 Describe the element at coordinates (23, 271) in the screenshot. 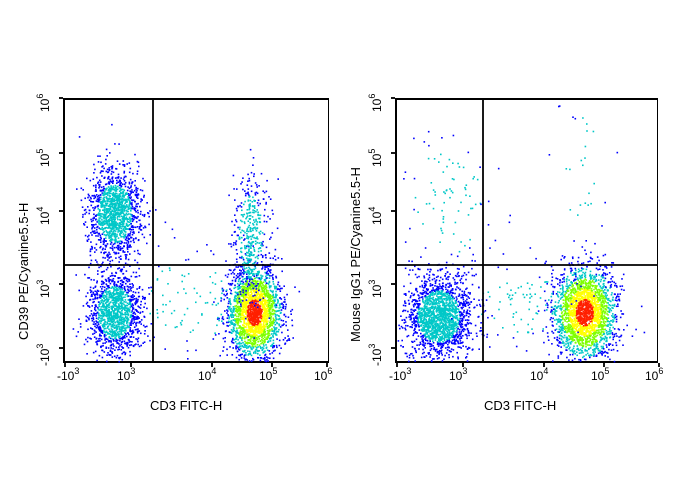

I see `y-axis-label: CD39 PE/Cyanine5.5-H` at that location.